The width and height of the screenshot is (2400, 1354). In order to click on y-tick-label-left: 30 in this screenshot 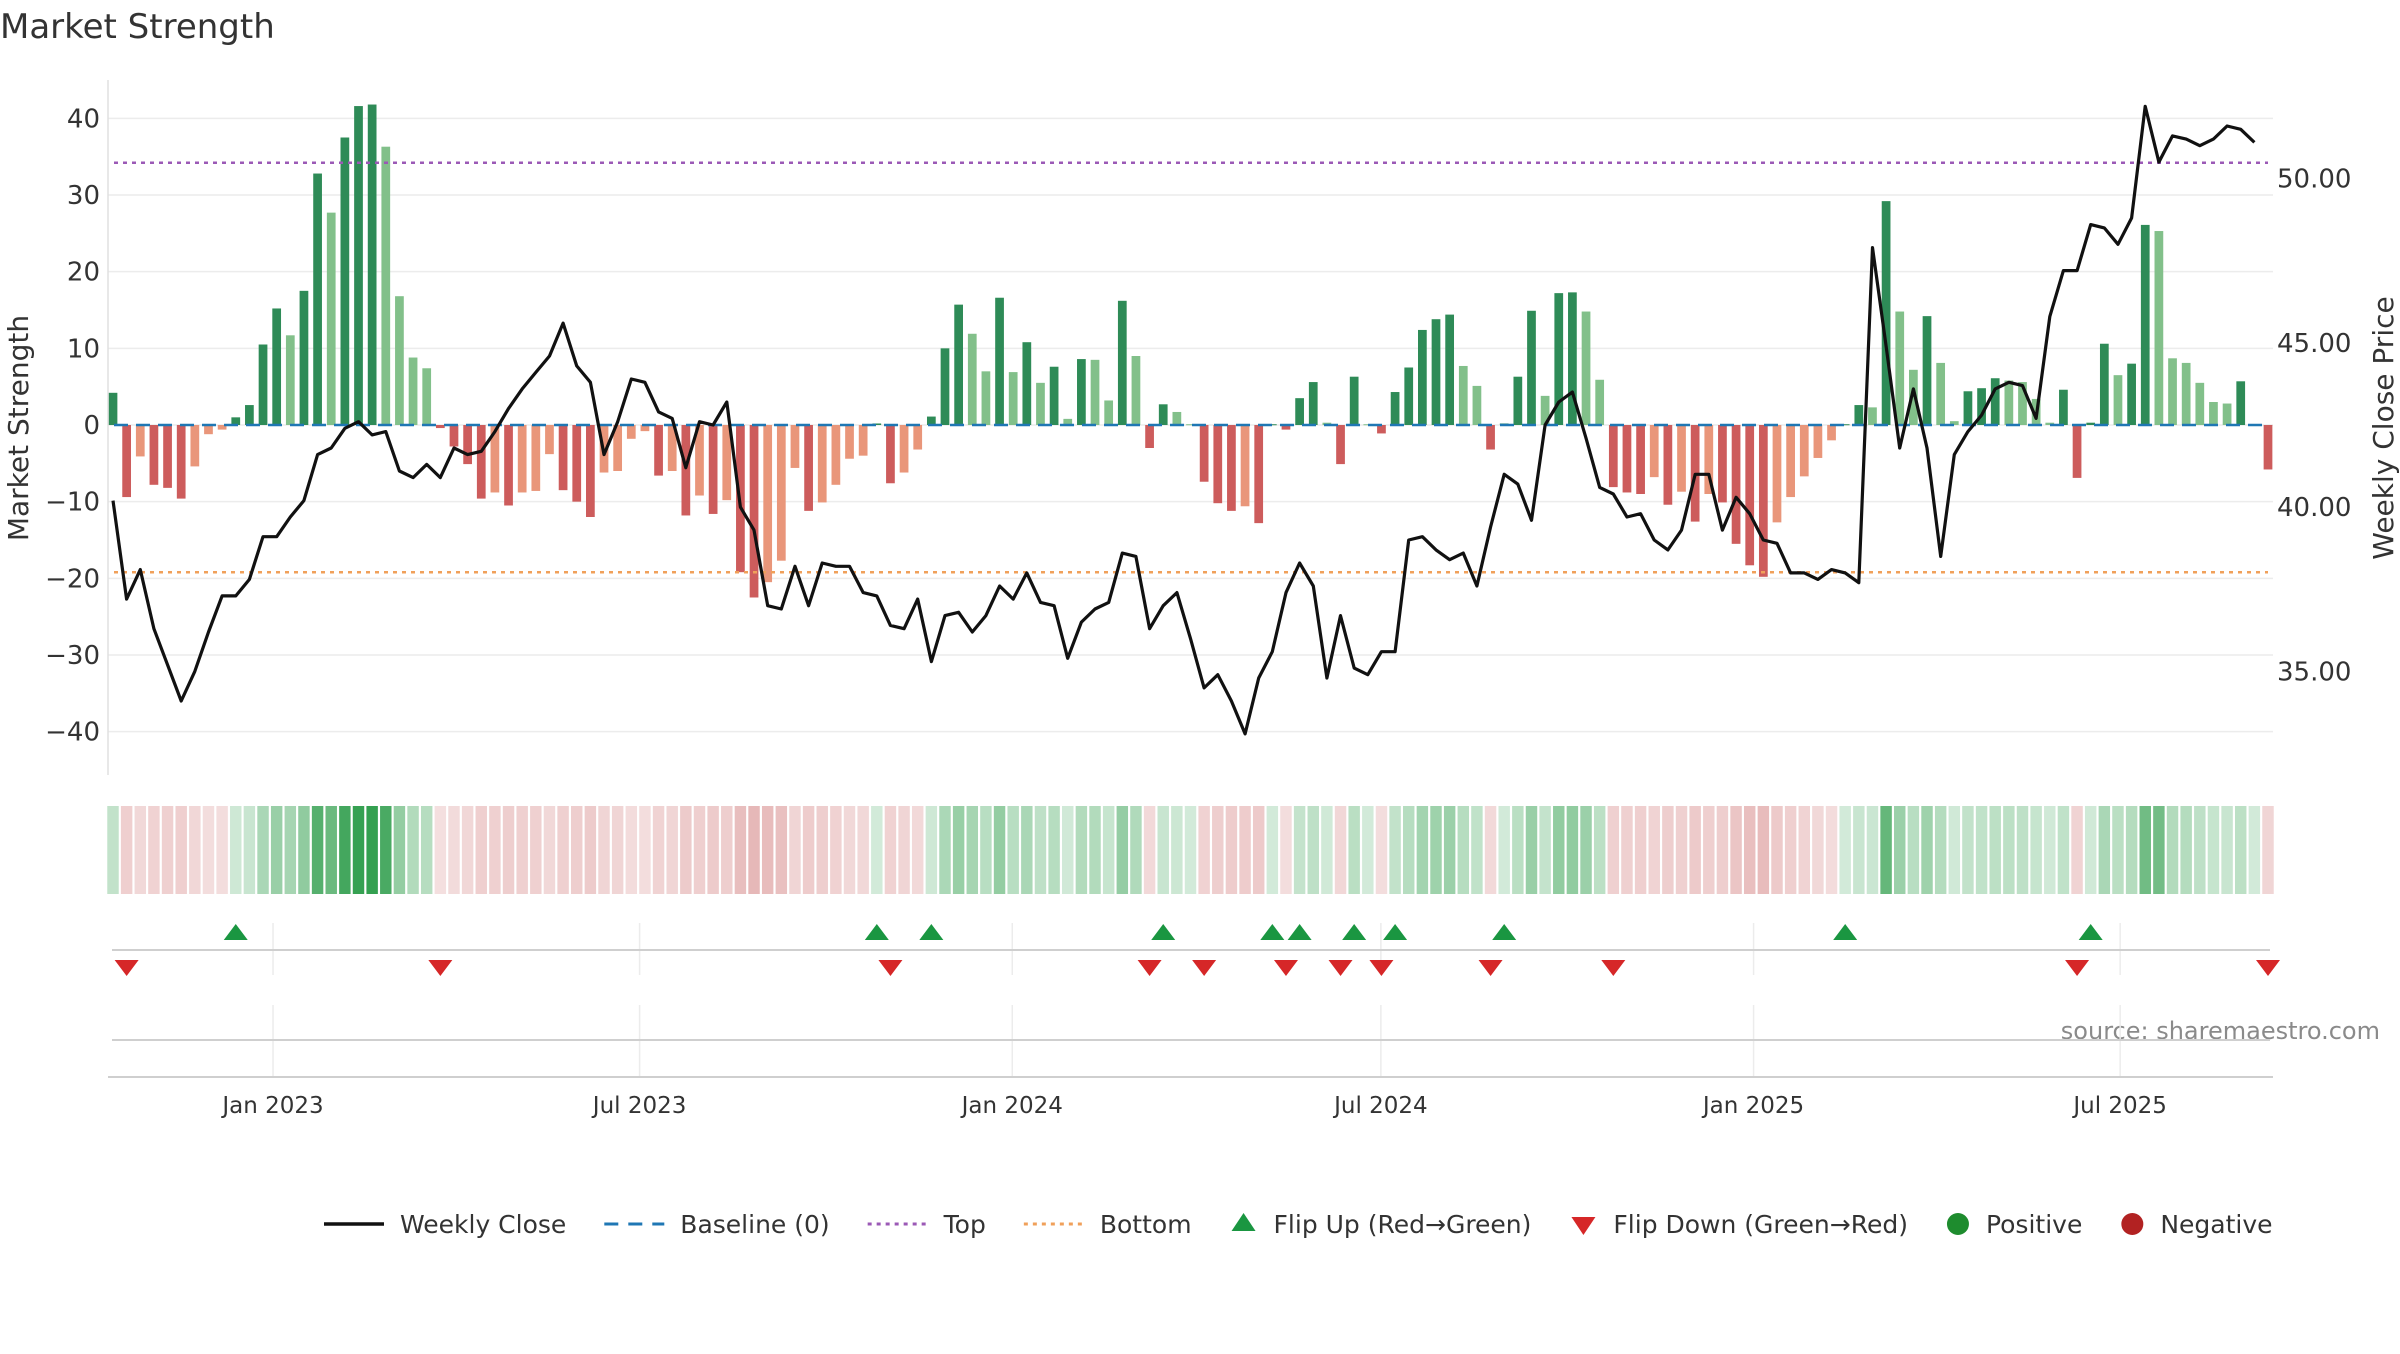, I will do `click(83, 196)`.